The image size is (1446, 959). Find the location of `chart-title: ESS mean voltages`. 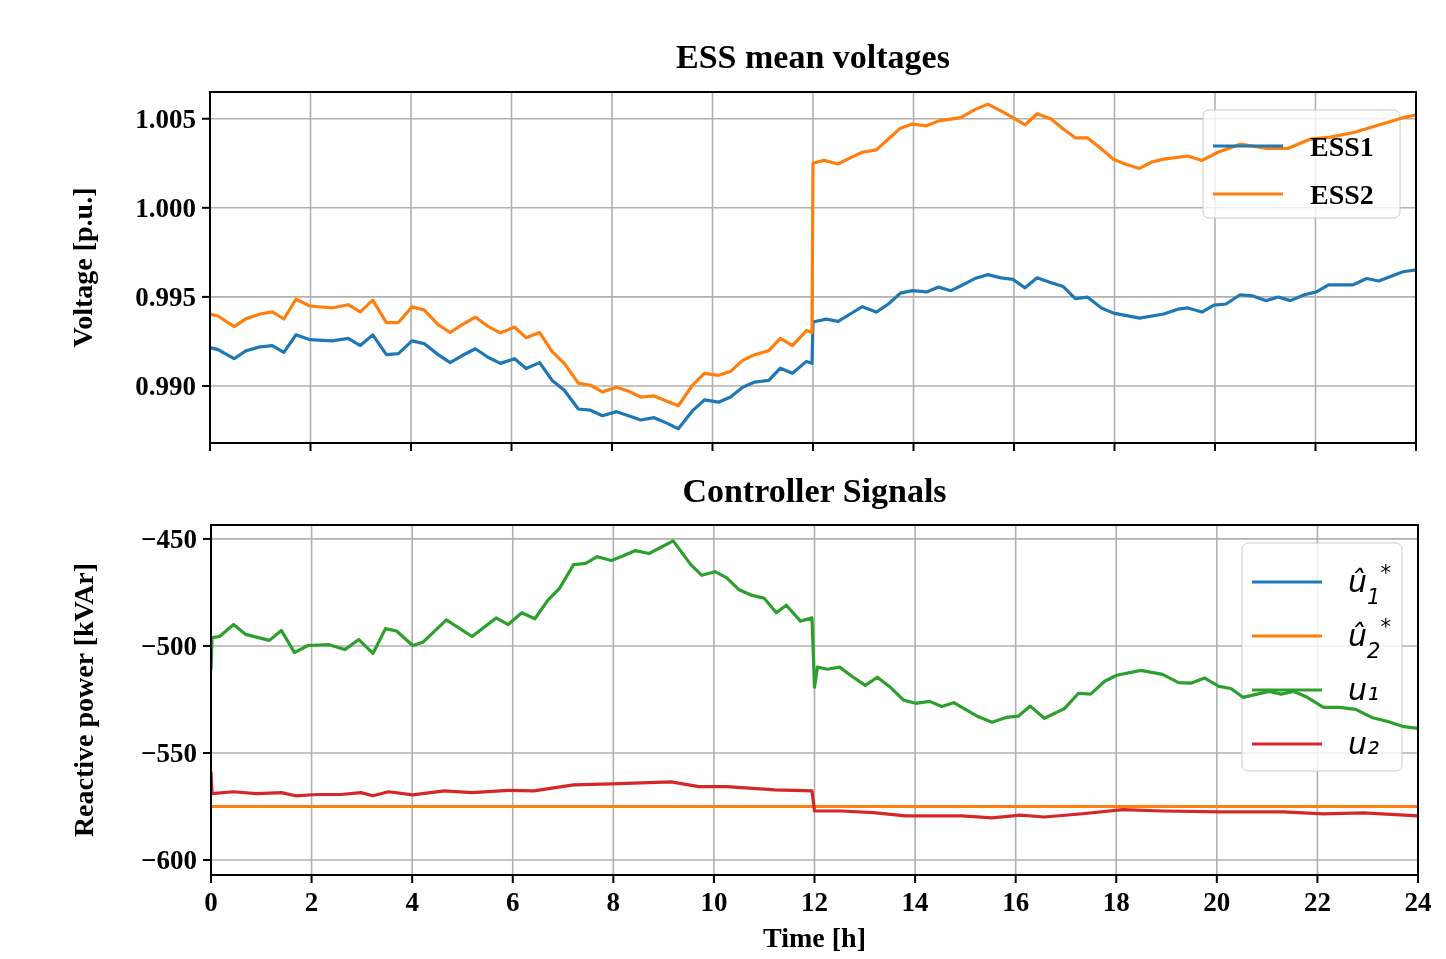

chart-title: ESS mean voltages is located at coordinates (813, 56).